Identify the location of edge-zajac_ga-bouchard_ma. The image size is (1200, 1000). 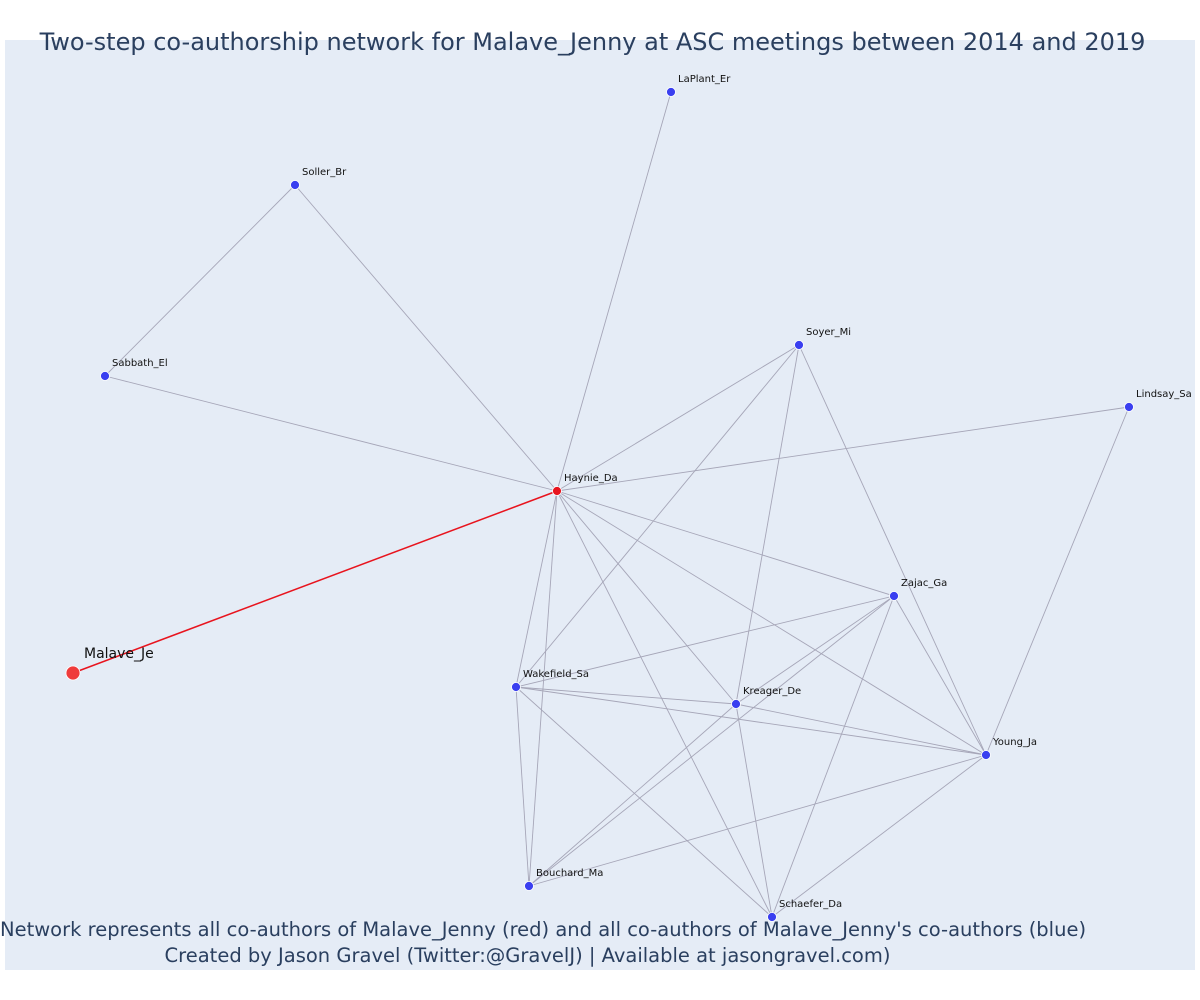
(711, 741).